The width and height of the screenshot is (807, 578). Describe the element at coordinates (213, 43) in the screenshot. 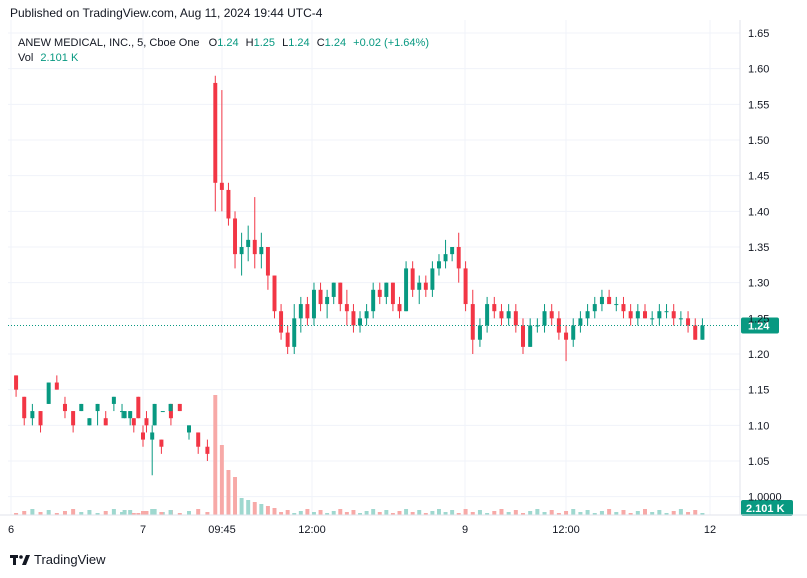

I see `open-label: O` at that location.